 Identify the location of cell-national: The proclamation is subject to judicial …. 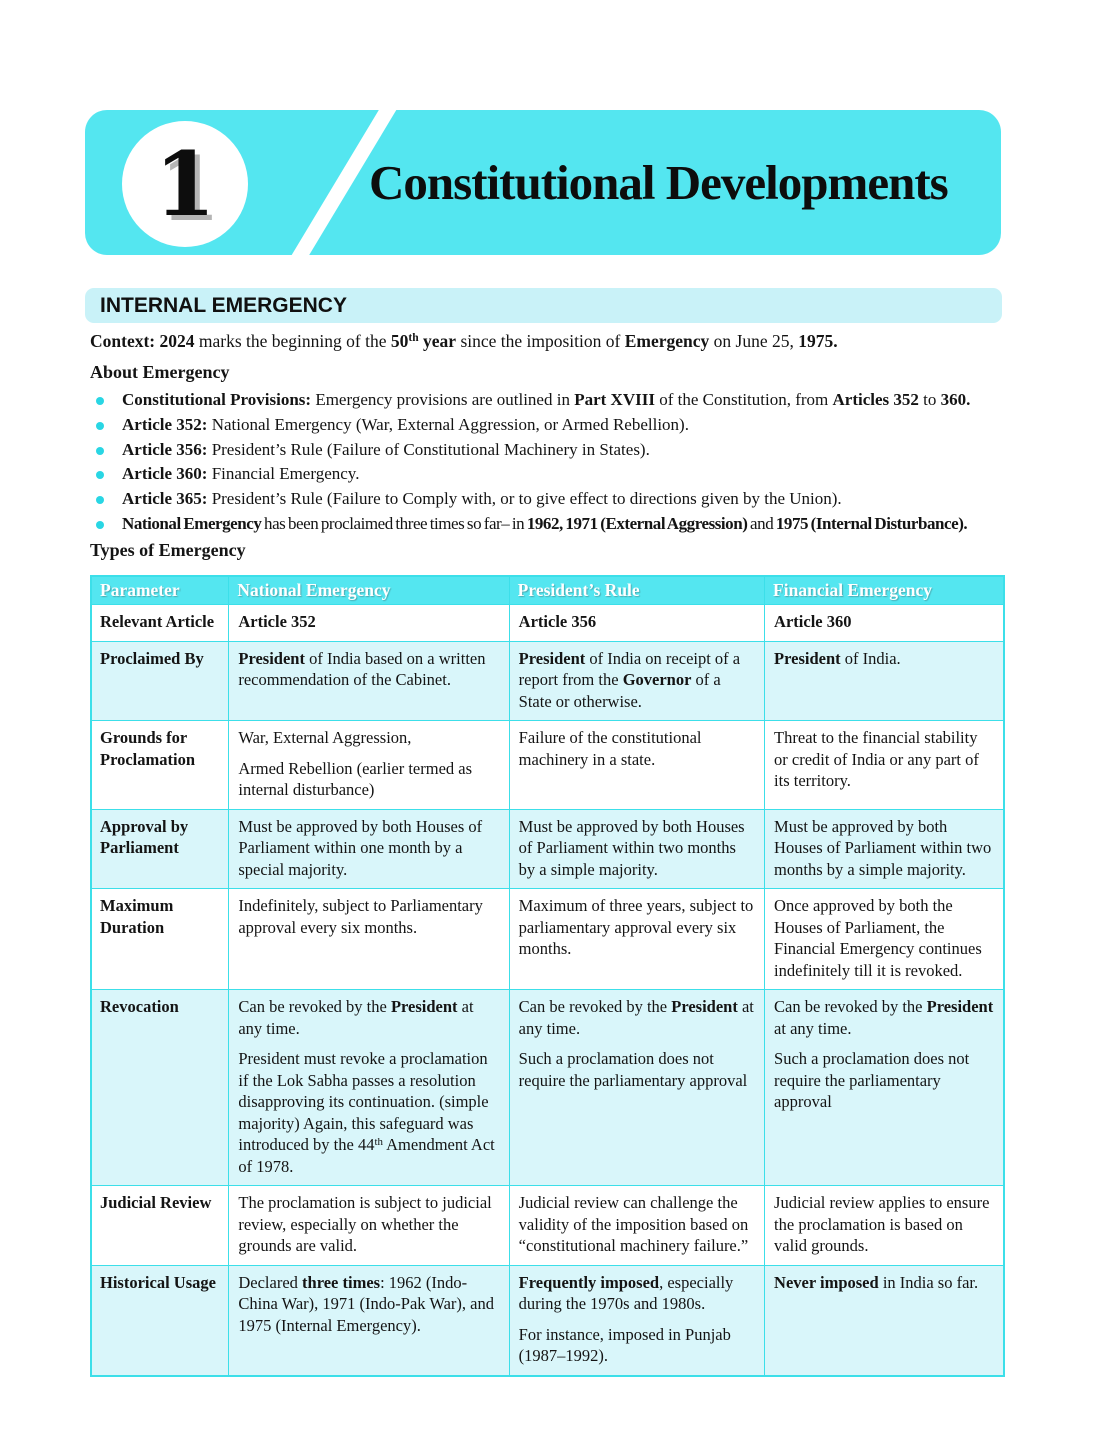
(369, 1225).